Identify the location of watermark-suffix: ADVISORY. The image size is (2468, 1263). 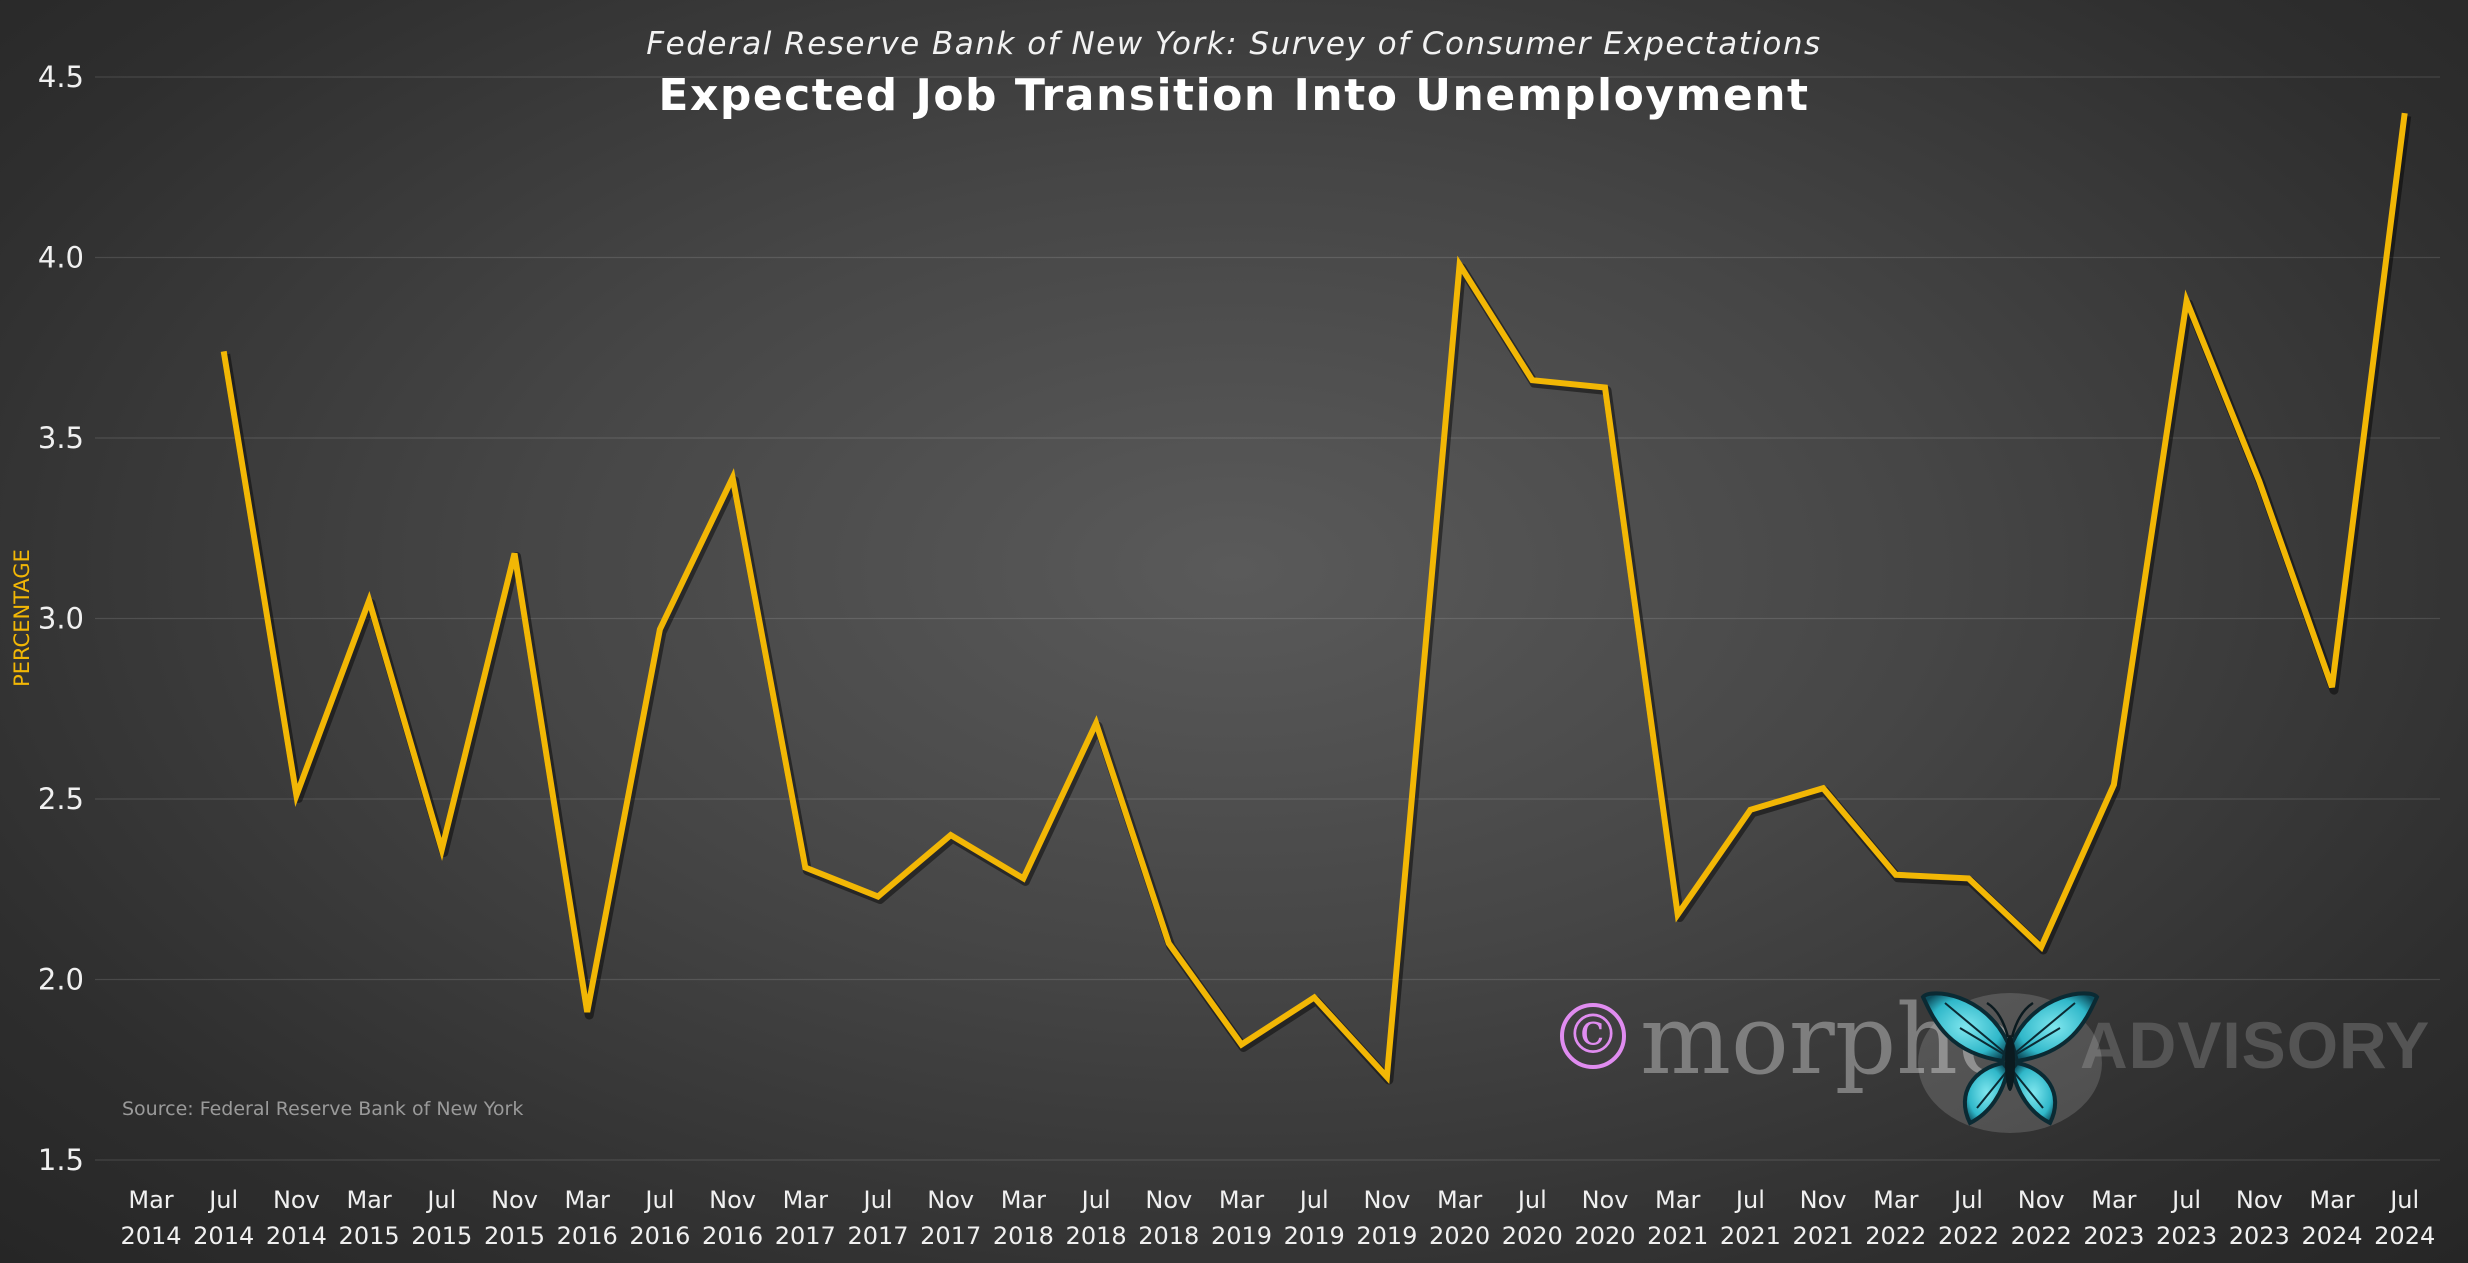
(2255, 1045).